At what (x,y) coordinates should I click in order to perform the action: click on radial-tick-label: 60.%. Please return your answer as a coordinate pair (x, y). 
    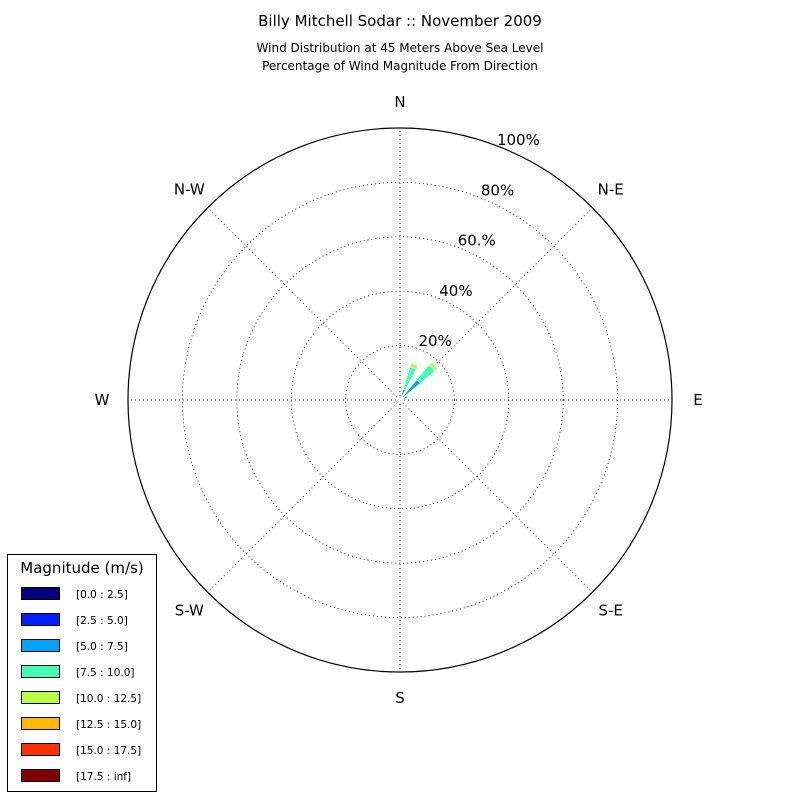
    Looking at the image, I should click on (477, 241).